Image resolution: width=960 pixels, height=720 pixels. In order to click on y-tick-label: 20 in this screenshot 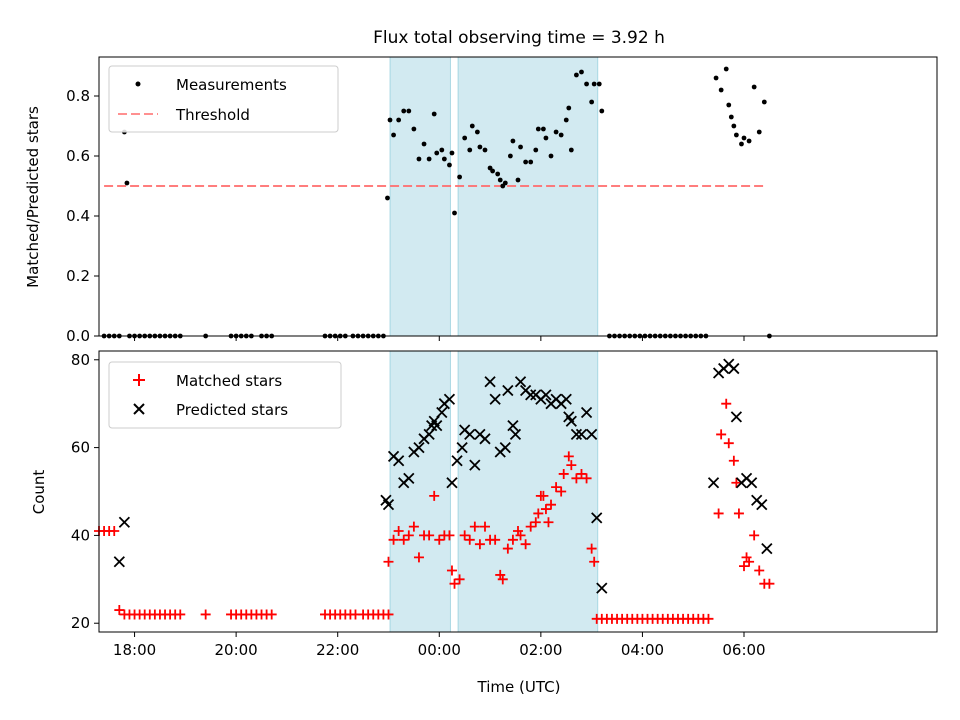, I will do `click(80, 623)`.